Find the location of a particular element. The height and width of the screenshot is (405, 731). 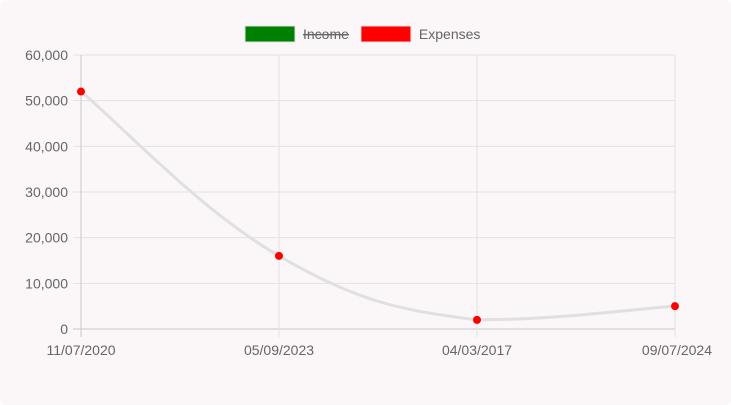

x-tick-label: 09/07/2024 is located at coordinates (677, 350).